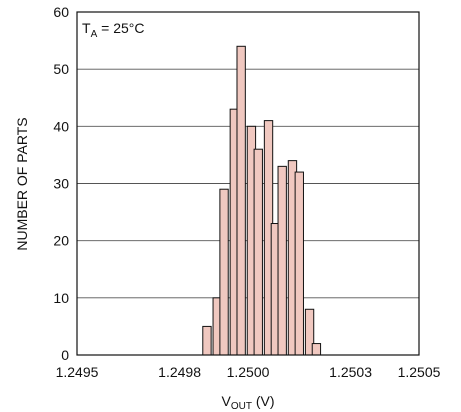  Describe the element at coordinates (247, 402) in the screenshot. I see `x-axis-title: VOUT (V)` at that location.